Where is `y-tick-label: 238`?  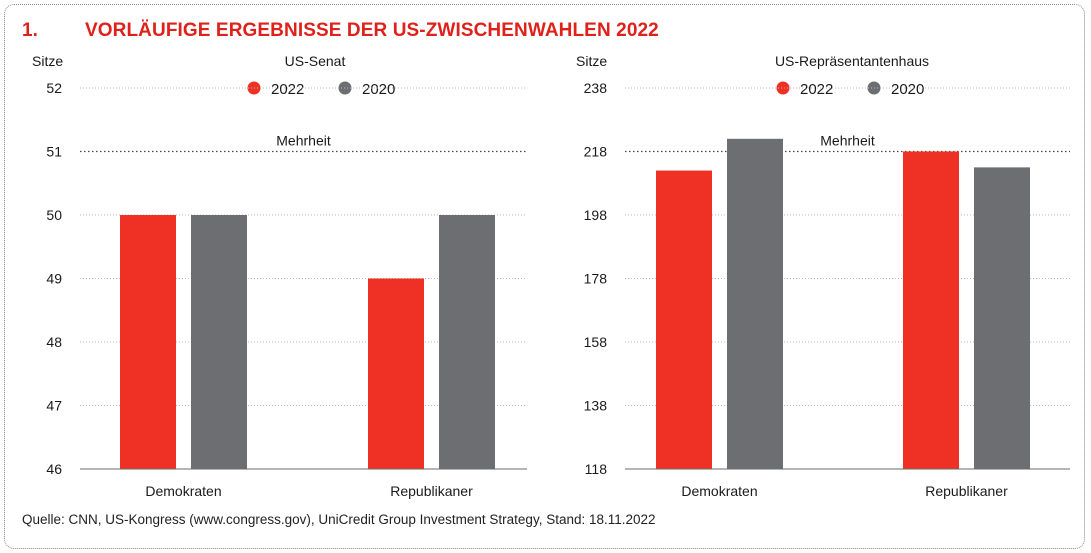
y-tick-label: 238 is located at coordinates (596, 88).